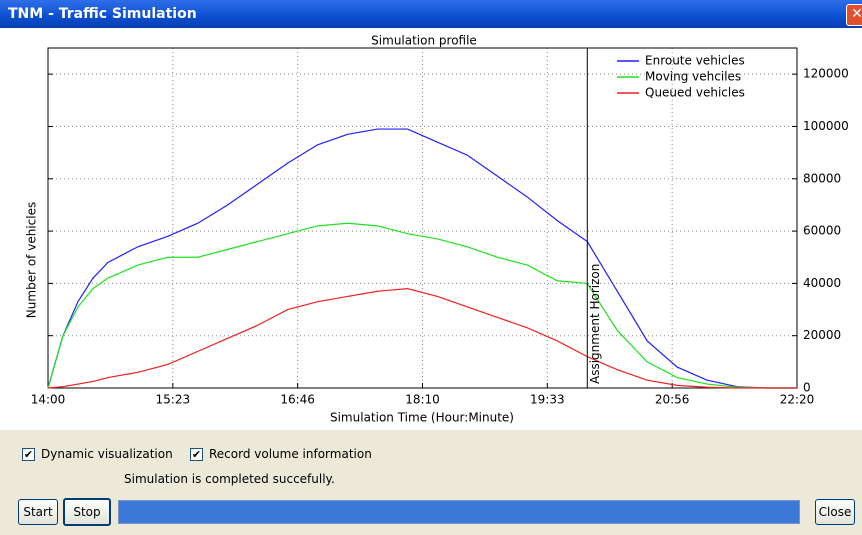 The height and width of the screenshot is (535, 862). What do you see at coordinates (38, 512) in the screenshot?
I see `start-button: Start` at bounding box center [38, 512].